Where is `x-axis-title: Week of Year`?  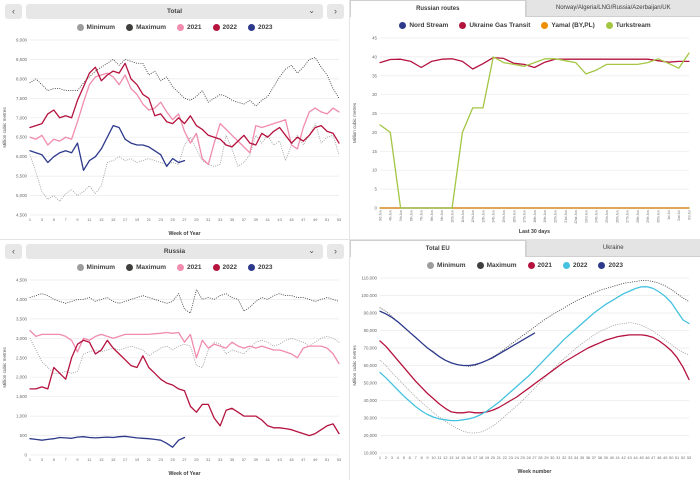 x-axis-title: Week of Year is located at coordinates (184, 474).